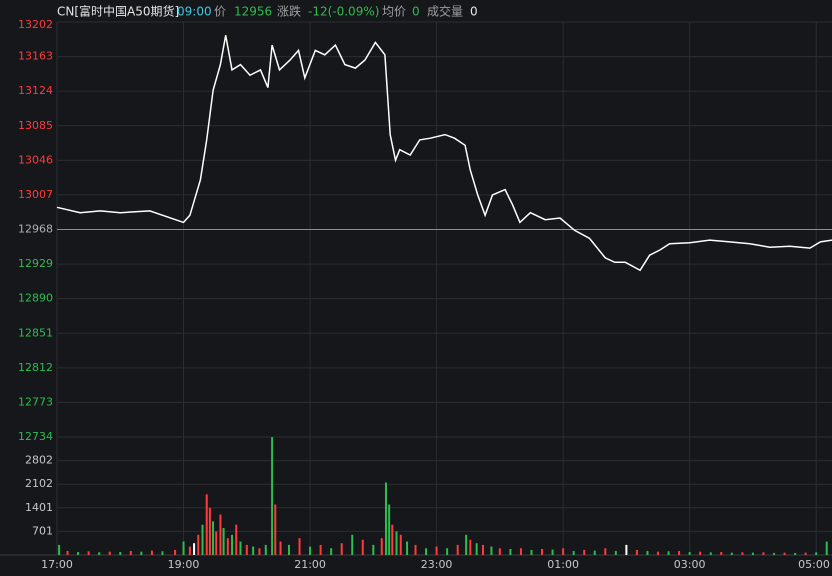  What do you see at coordinates (814, 564) in the screenshot?
I see `x-tick-label: 05:00` at bounding box center [814, 564].